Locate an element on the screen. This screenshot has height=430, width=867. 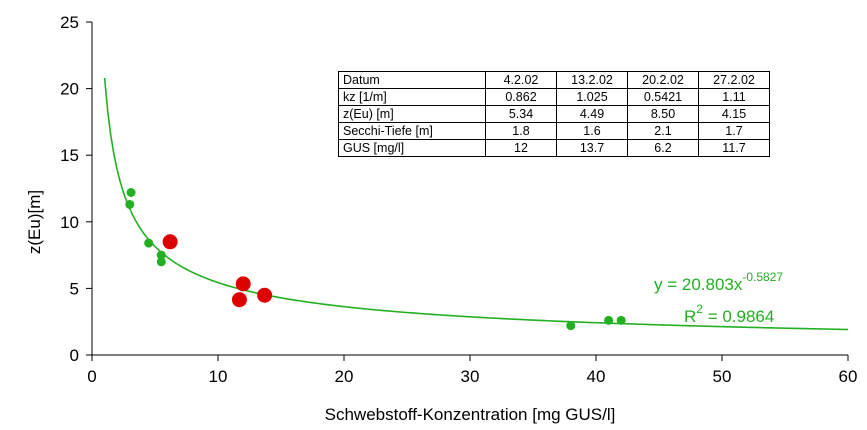
table-cell: 1.6 is located at coordinates (592, 131).